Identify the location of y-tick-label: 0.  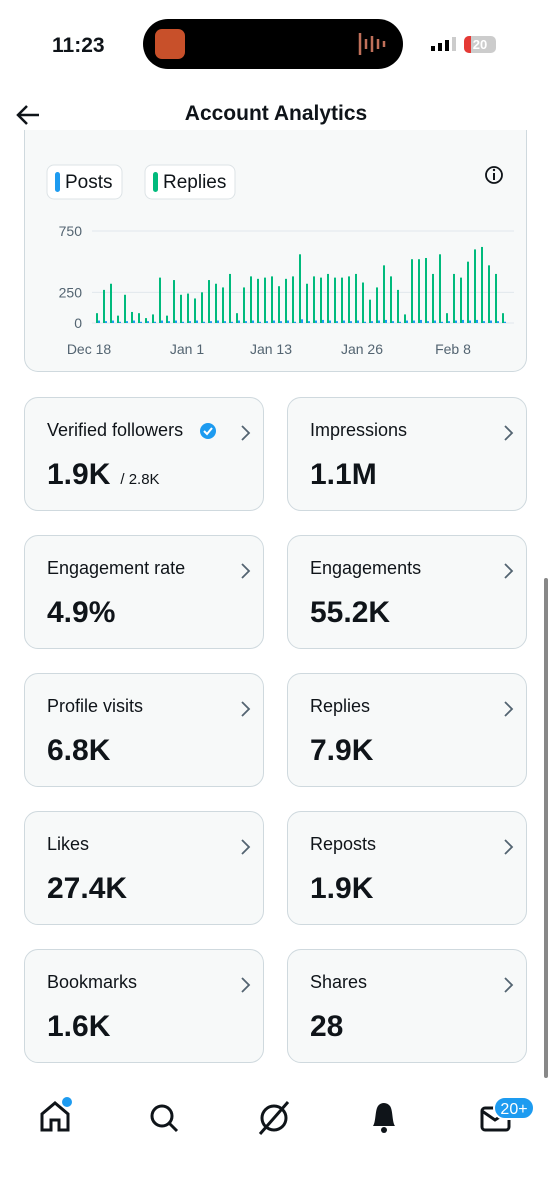
(78, 323).